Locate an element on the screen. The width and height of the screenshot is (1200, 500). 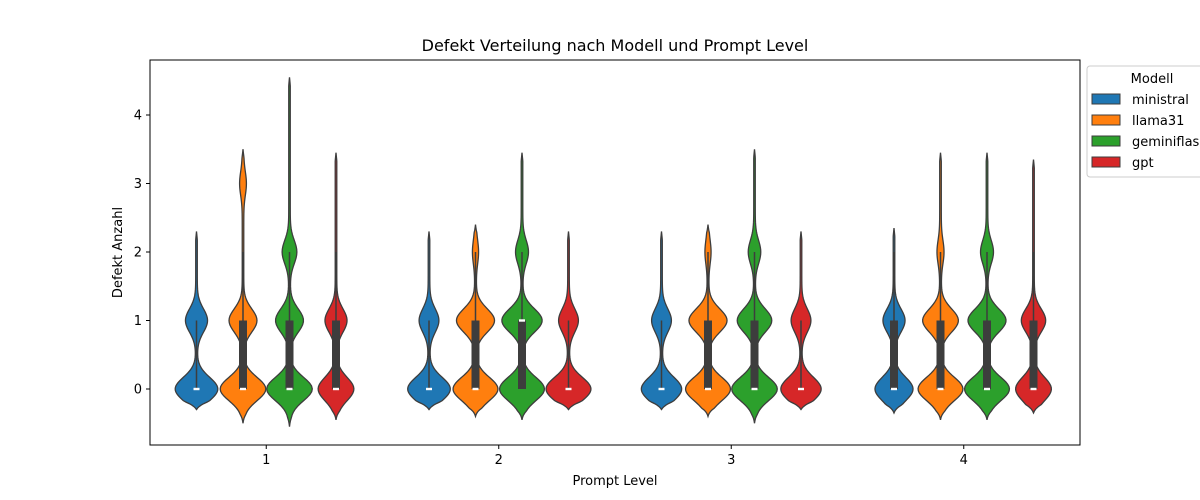
y-tick-label: 4 is located at coordinates (138, 116).